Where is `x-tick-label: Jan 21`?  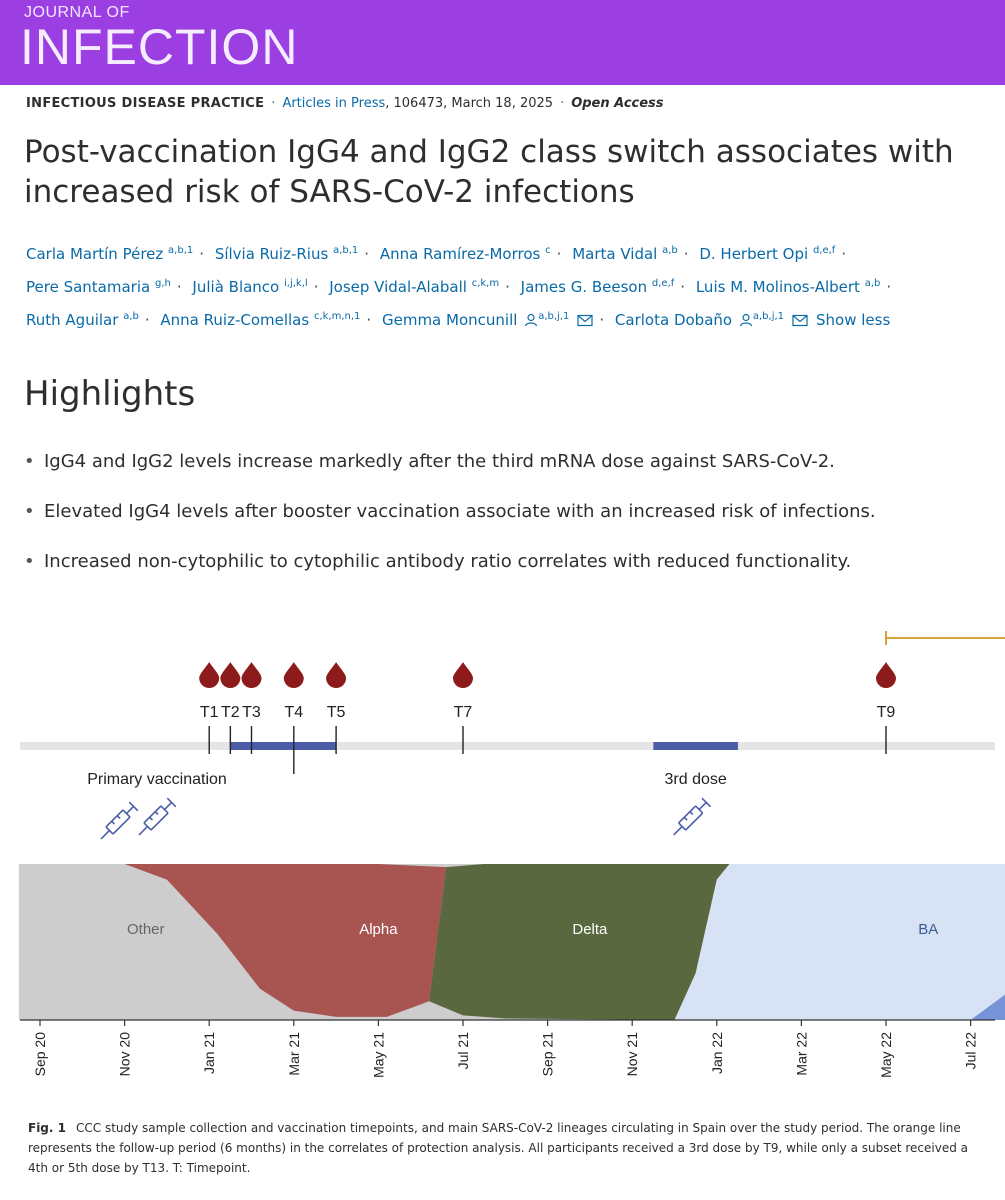
x-tick-label: Jan 21 is located at coordinates (209, 1053).